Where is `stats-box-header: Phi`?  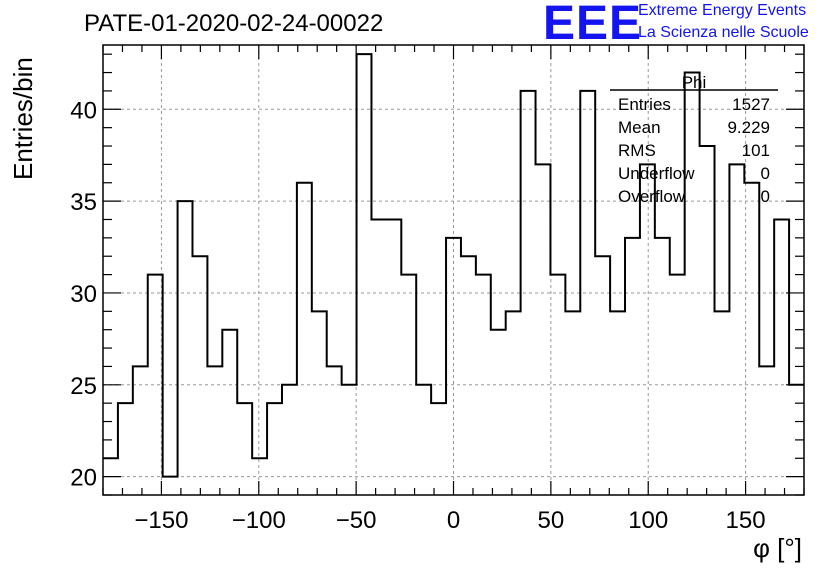 stats-box-header: Phi is located at coordinates (694, 82).